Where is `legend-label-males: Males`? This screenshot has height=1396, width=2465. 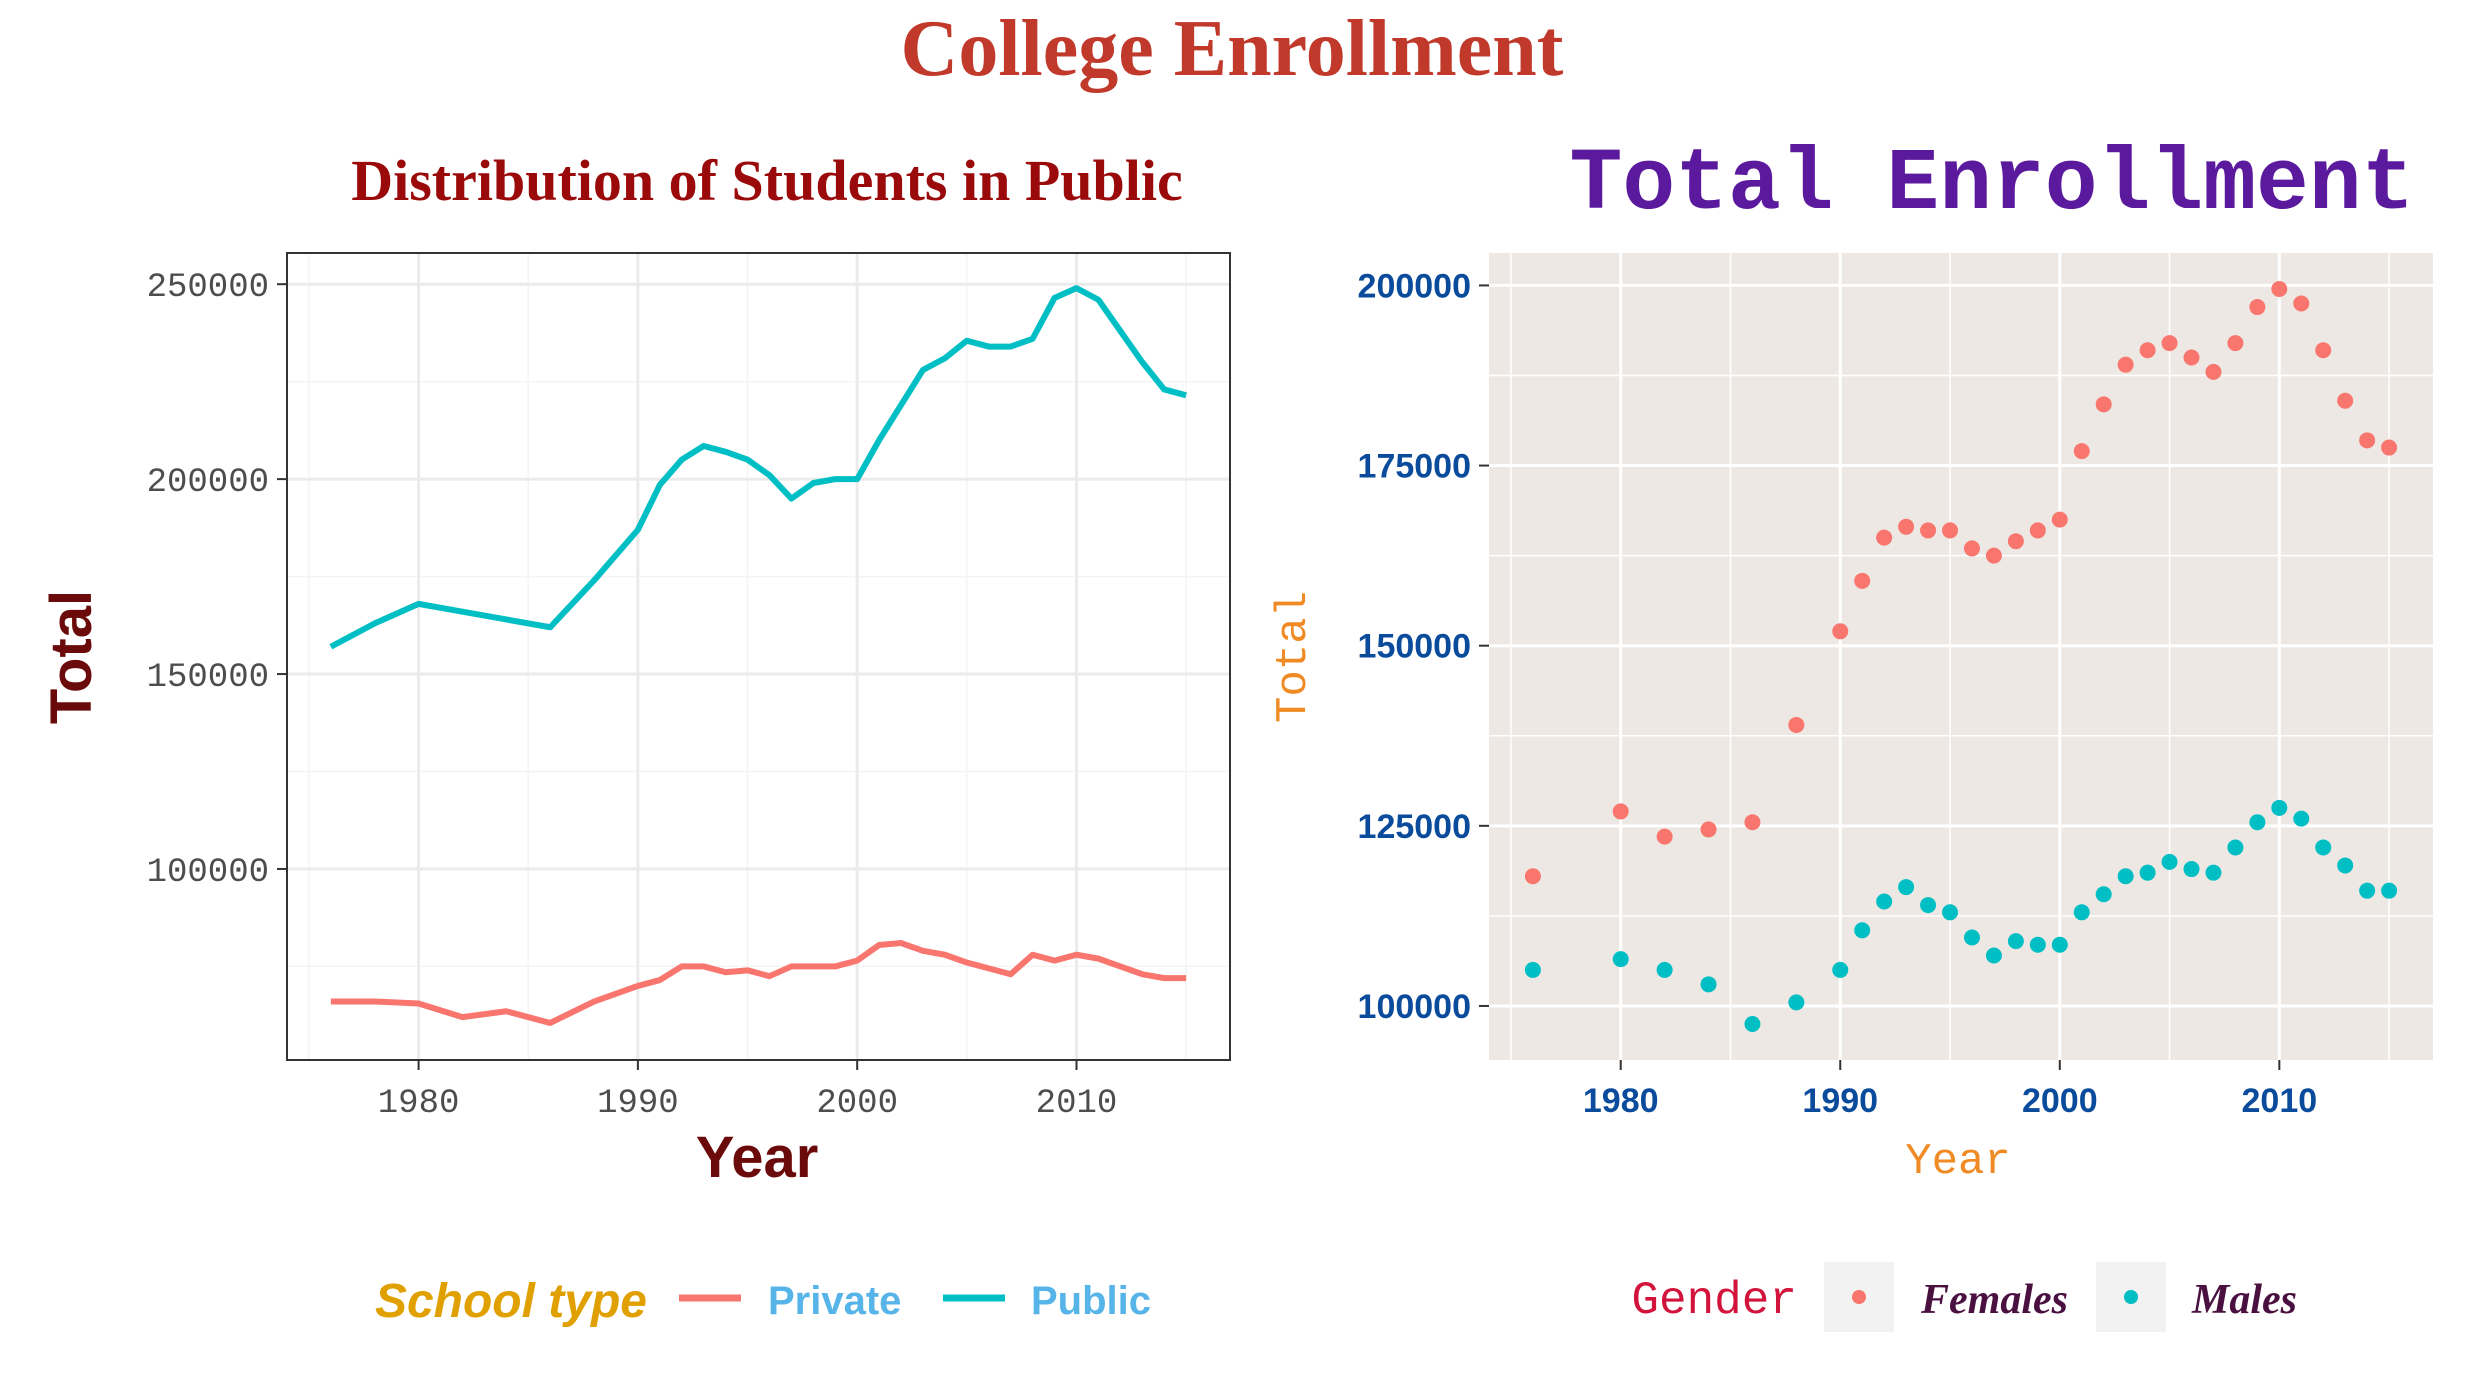
legend-label-males: Males is located at coordinates (2244, 1300).